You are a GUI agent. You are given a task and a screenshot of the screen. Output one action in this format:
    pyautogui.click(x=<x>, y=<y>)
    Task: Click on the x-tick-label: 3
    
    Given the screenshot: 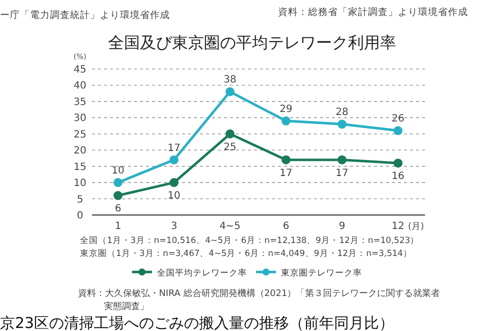 What is the action you would take?
    pyautogui.click(x=174, y=226)
    